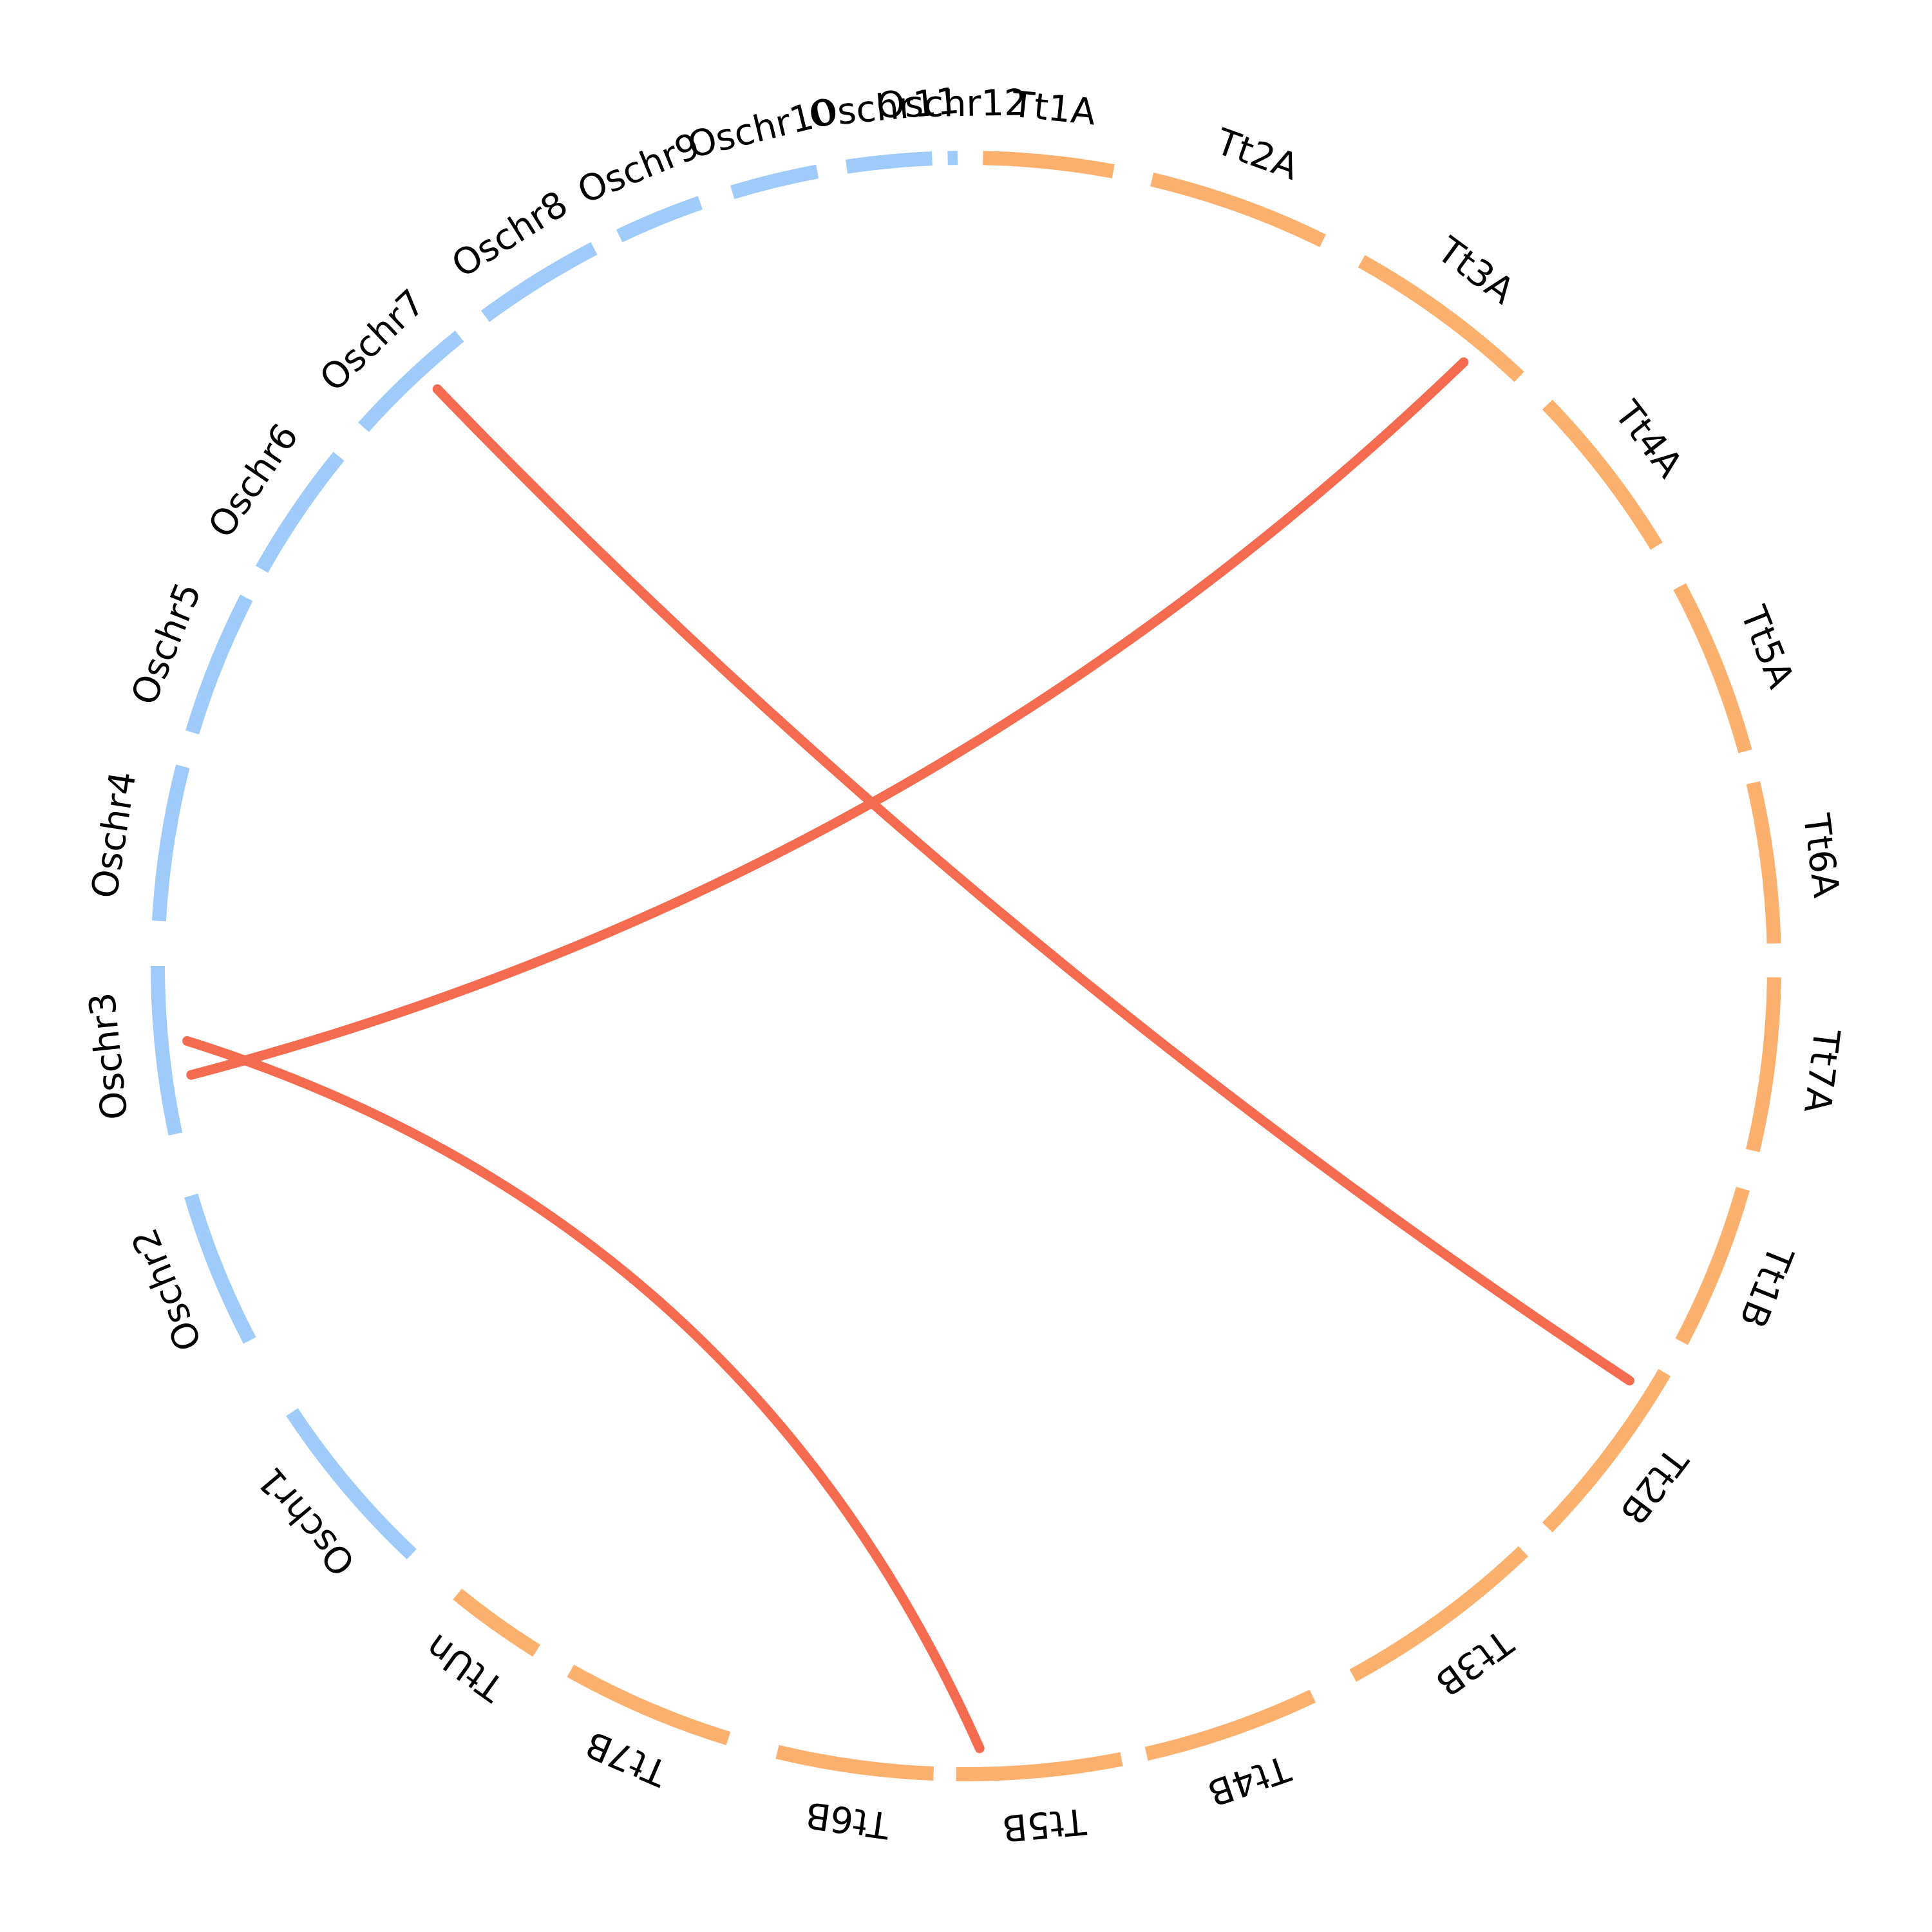 The image size is (1932, 1932). Describe the element at coordinates (1045, 1824) in the screenshot. I see `chromosome-label-tt5b: Tt5B` at that location.